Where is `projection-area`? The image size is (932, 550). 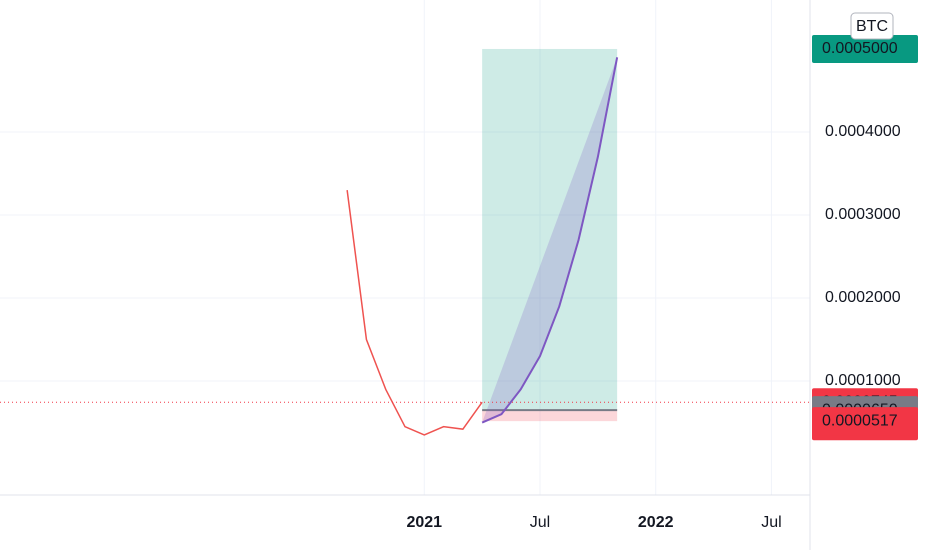 projection-area is located at coordinates (550, 240).